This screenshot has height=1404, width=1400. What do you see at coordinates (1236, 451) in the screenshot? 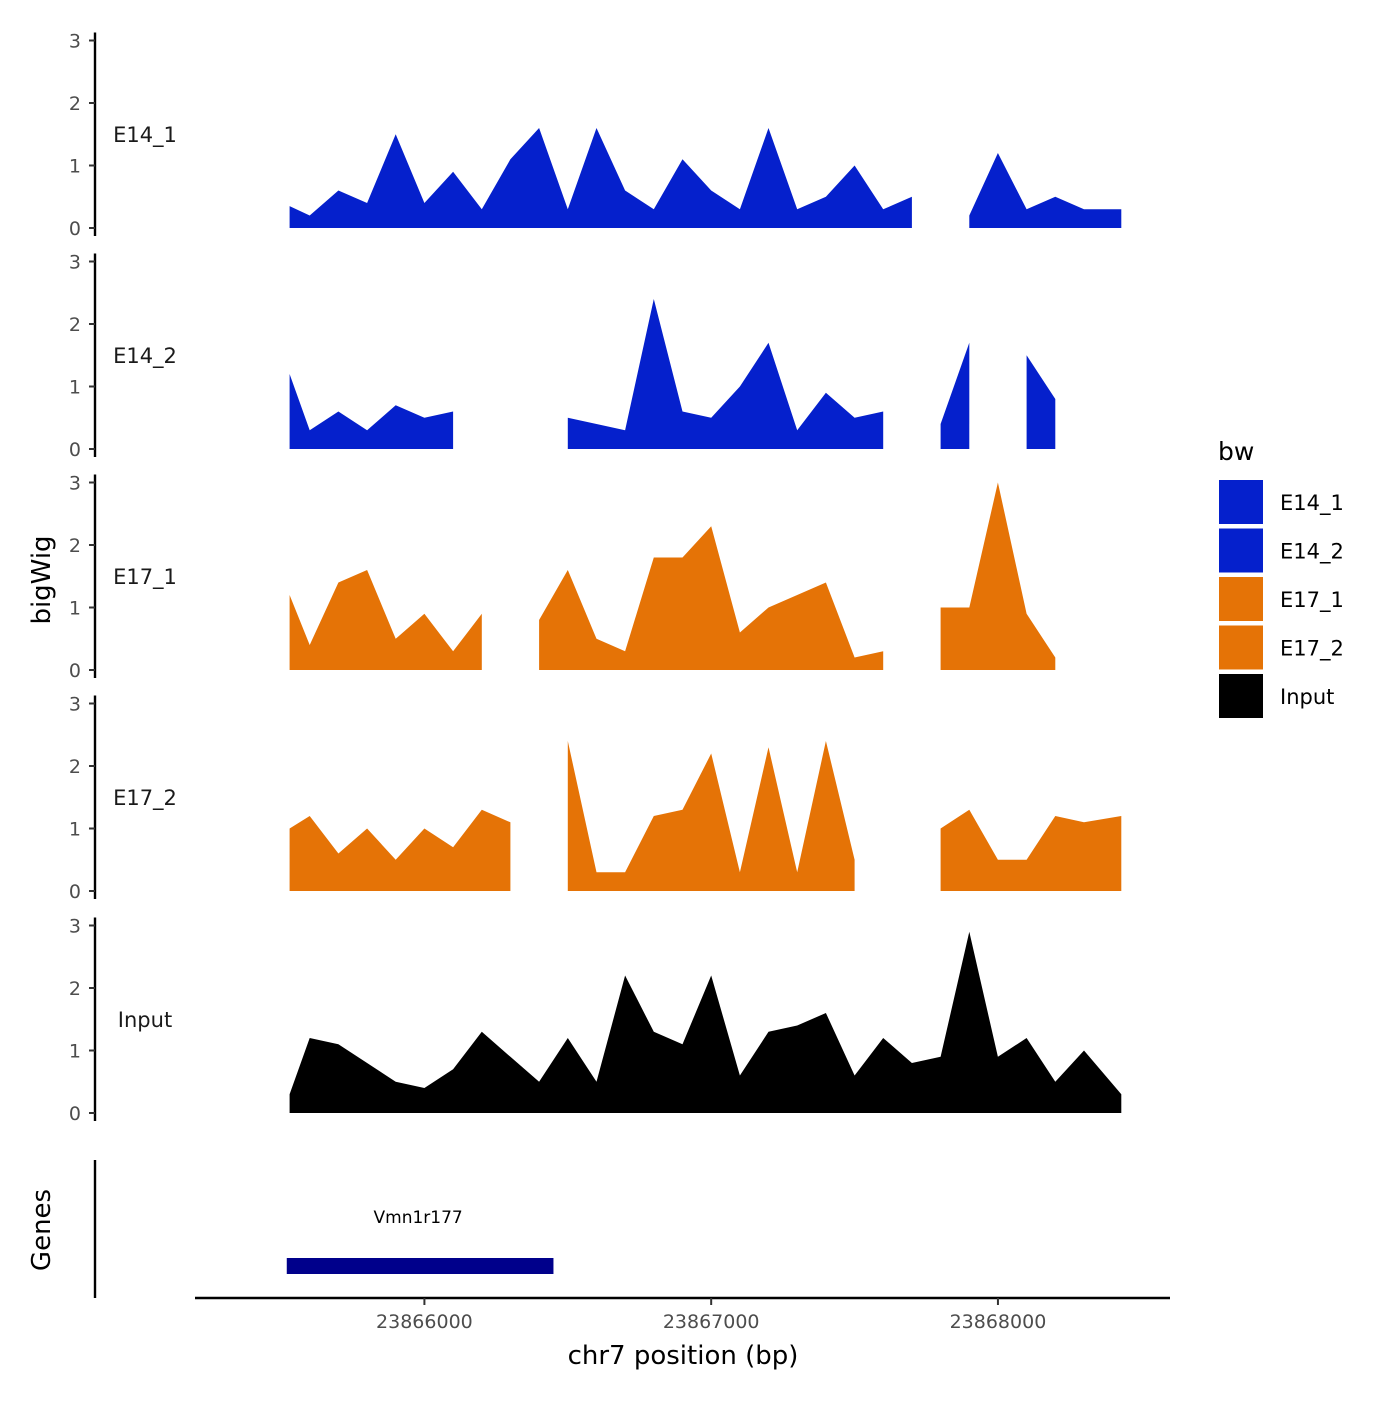
I see `legend-title: bw` at bounding box center [1236, 451].